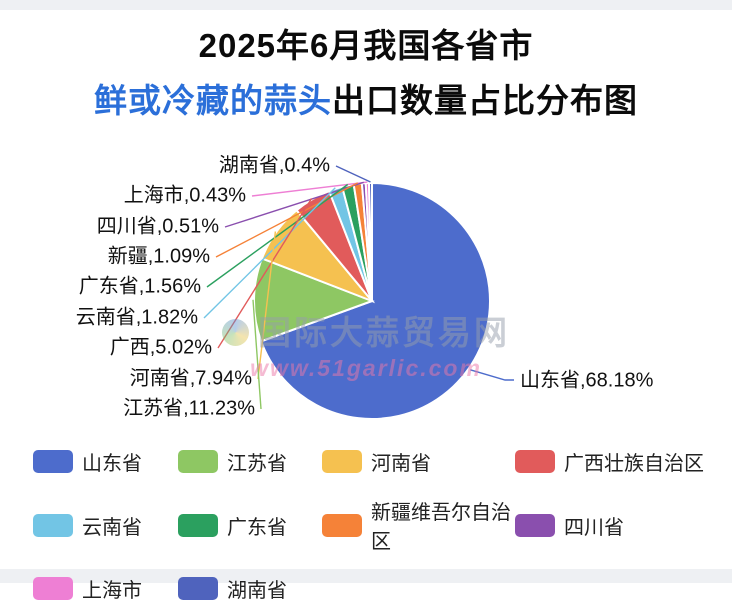 The width and height of the screenshot is (732, 603). I want to click on slice-label: 上海市,0.43%, so click(185, 194).